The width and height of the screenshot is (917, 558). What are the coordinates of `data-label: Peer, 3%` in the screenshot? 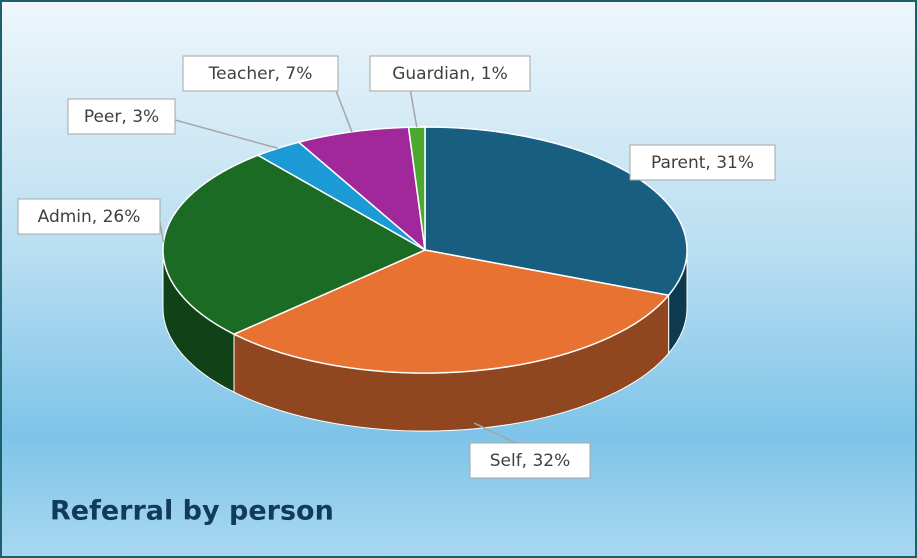 It's located at (121, 117).